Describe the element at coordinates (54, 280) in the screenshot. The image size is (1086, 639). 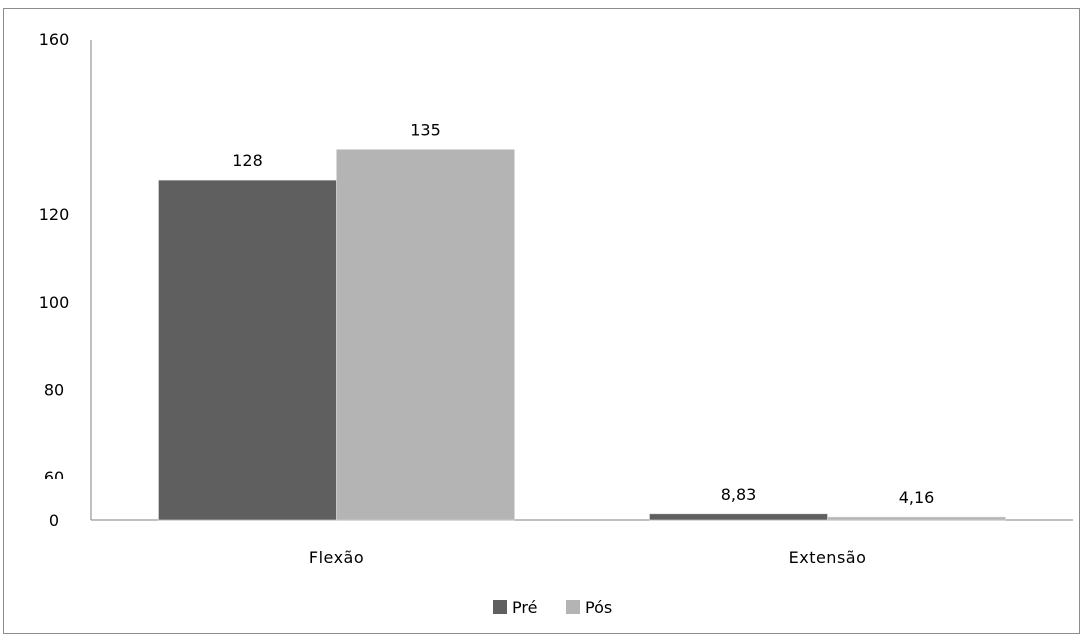
I see `y-tick-labels: 0 60 80 100 120 160` at that location.